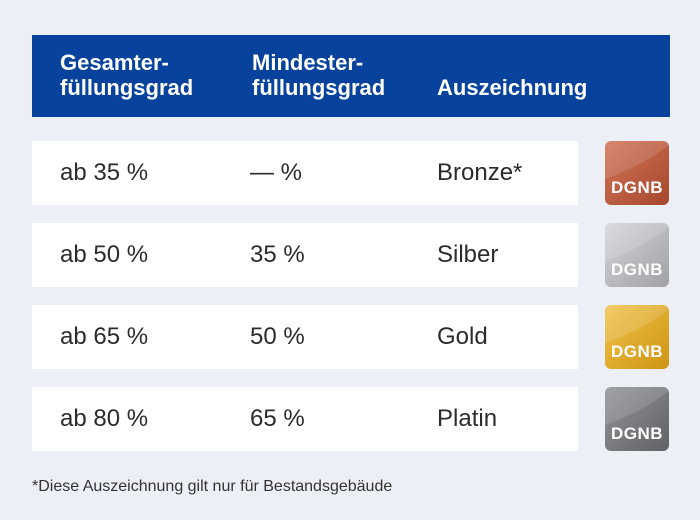 The image size is (700, 520). I want to click on header-award: Auszeichnung, so click(512, 87).